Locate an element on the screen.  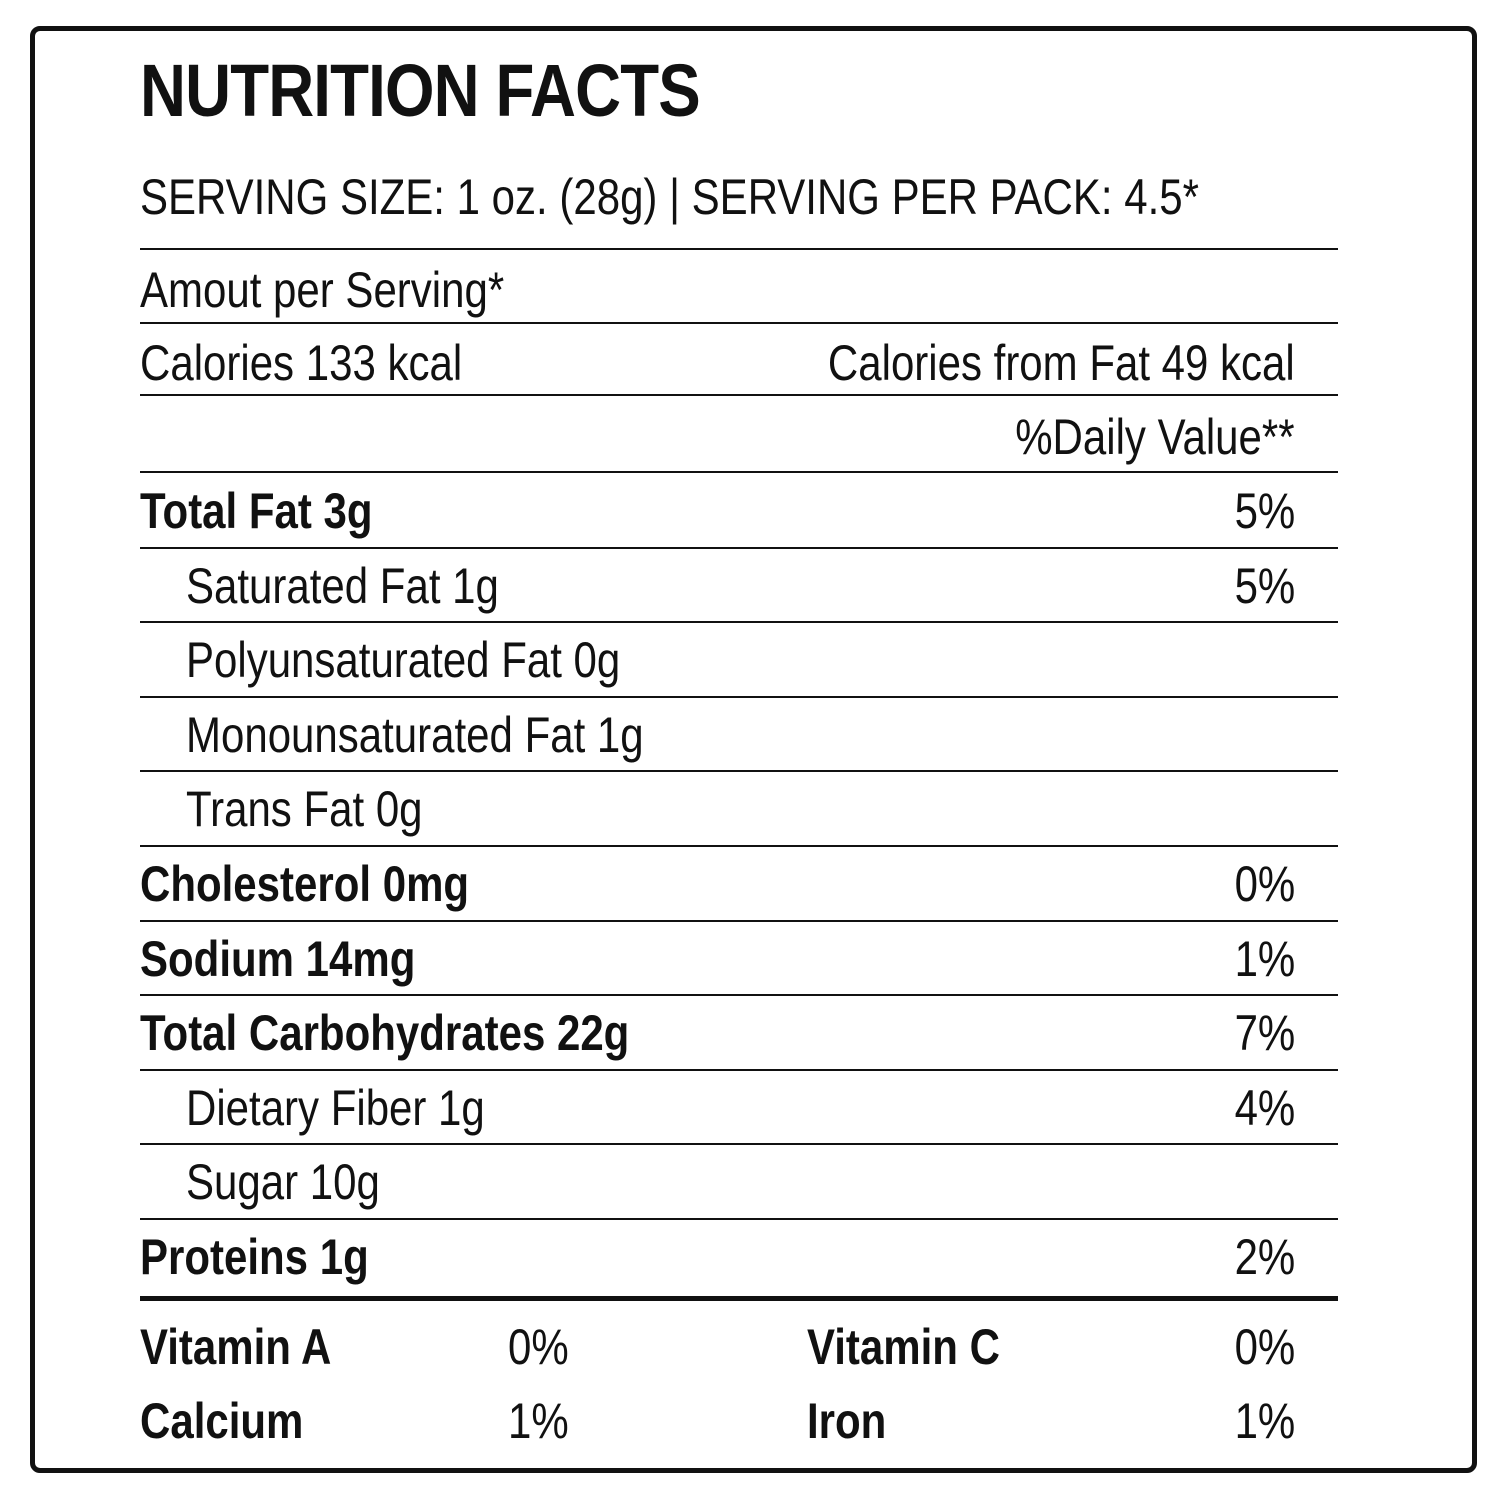
nutrient-label: Dietary Fiber 1g is located at coordinates (335, 1107).